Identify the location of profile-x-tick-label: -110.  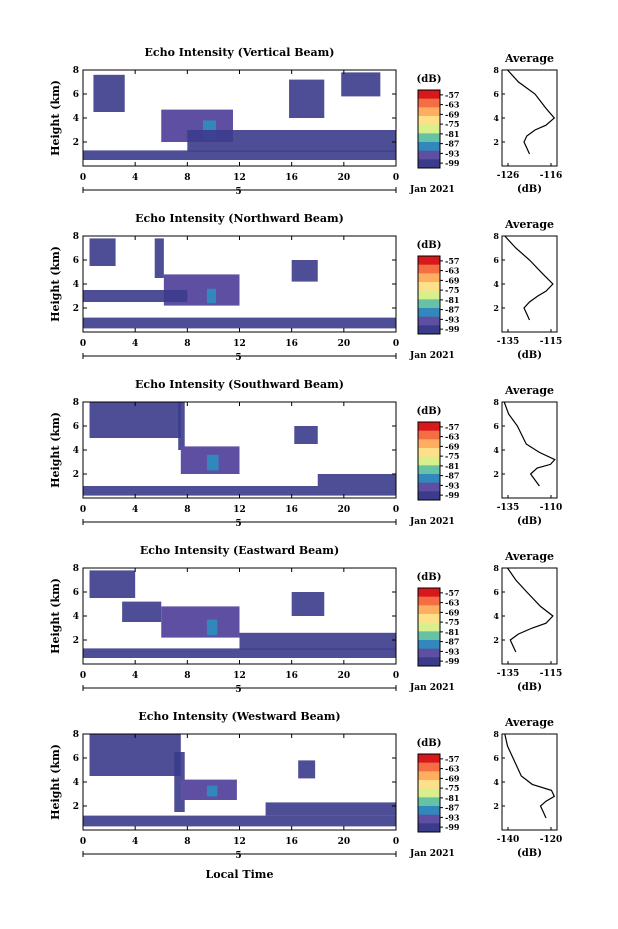
(551, 508).